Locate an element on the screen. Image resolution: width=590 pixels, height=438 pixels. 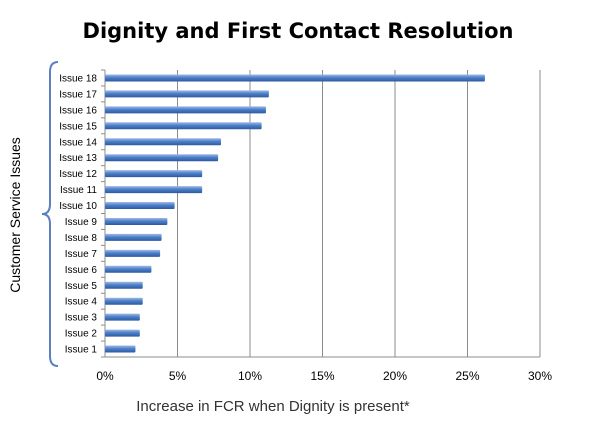
x-tick-labels: 0% 5% 10% 15% 20% 25% 30% is located at coordinates (324, 376).